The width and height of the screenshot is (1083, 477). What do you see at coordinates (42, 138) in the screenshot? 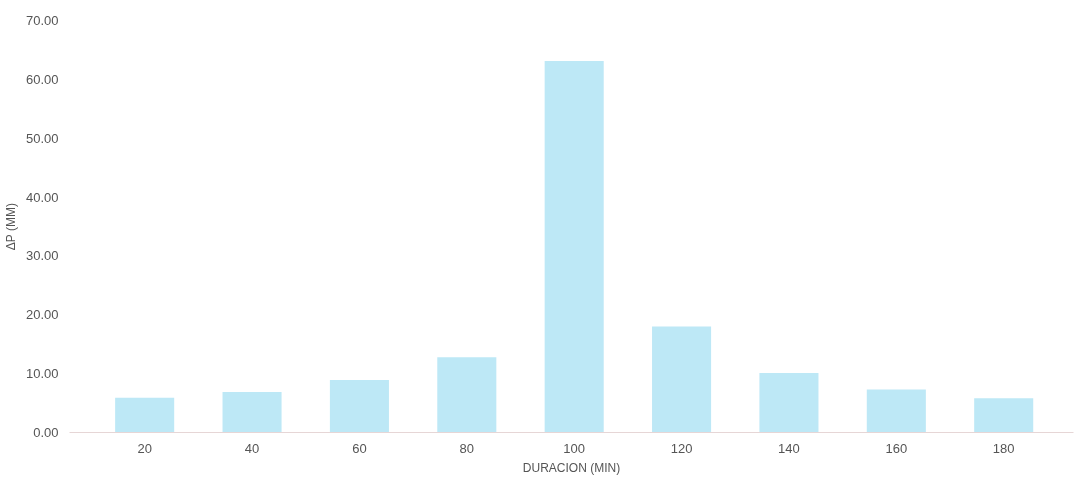
I see `y-tick-label: 50.00` at bounding box center [42, 138].